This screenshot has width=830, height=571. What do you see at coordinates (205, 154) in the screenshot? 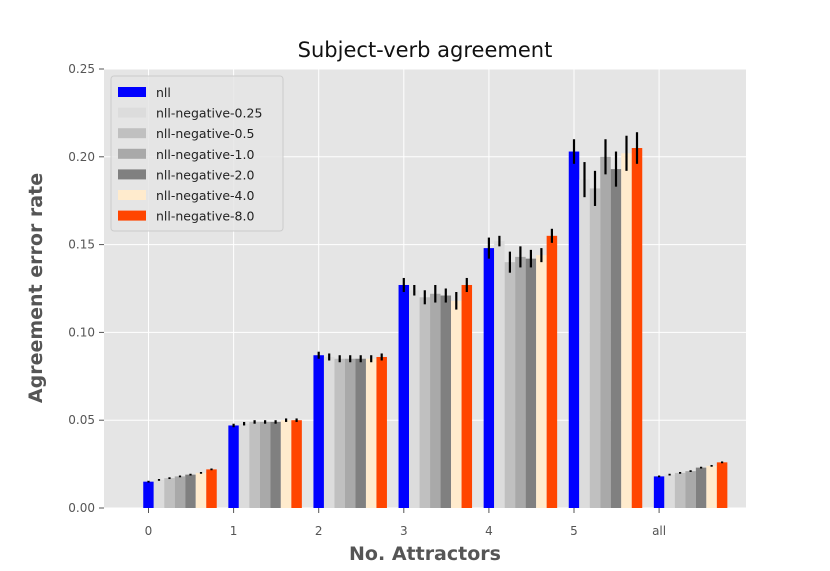
I see `legend-label: nll-negative-1.0` at bounding box center [205, 154].